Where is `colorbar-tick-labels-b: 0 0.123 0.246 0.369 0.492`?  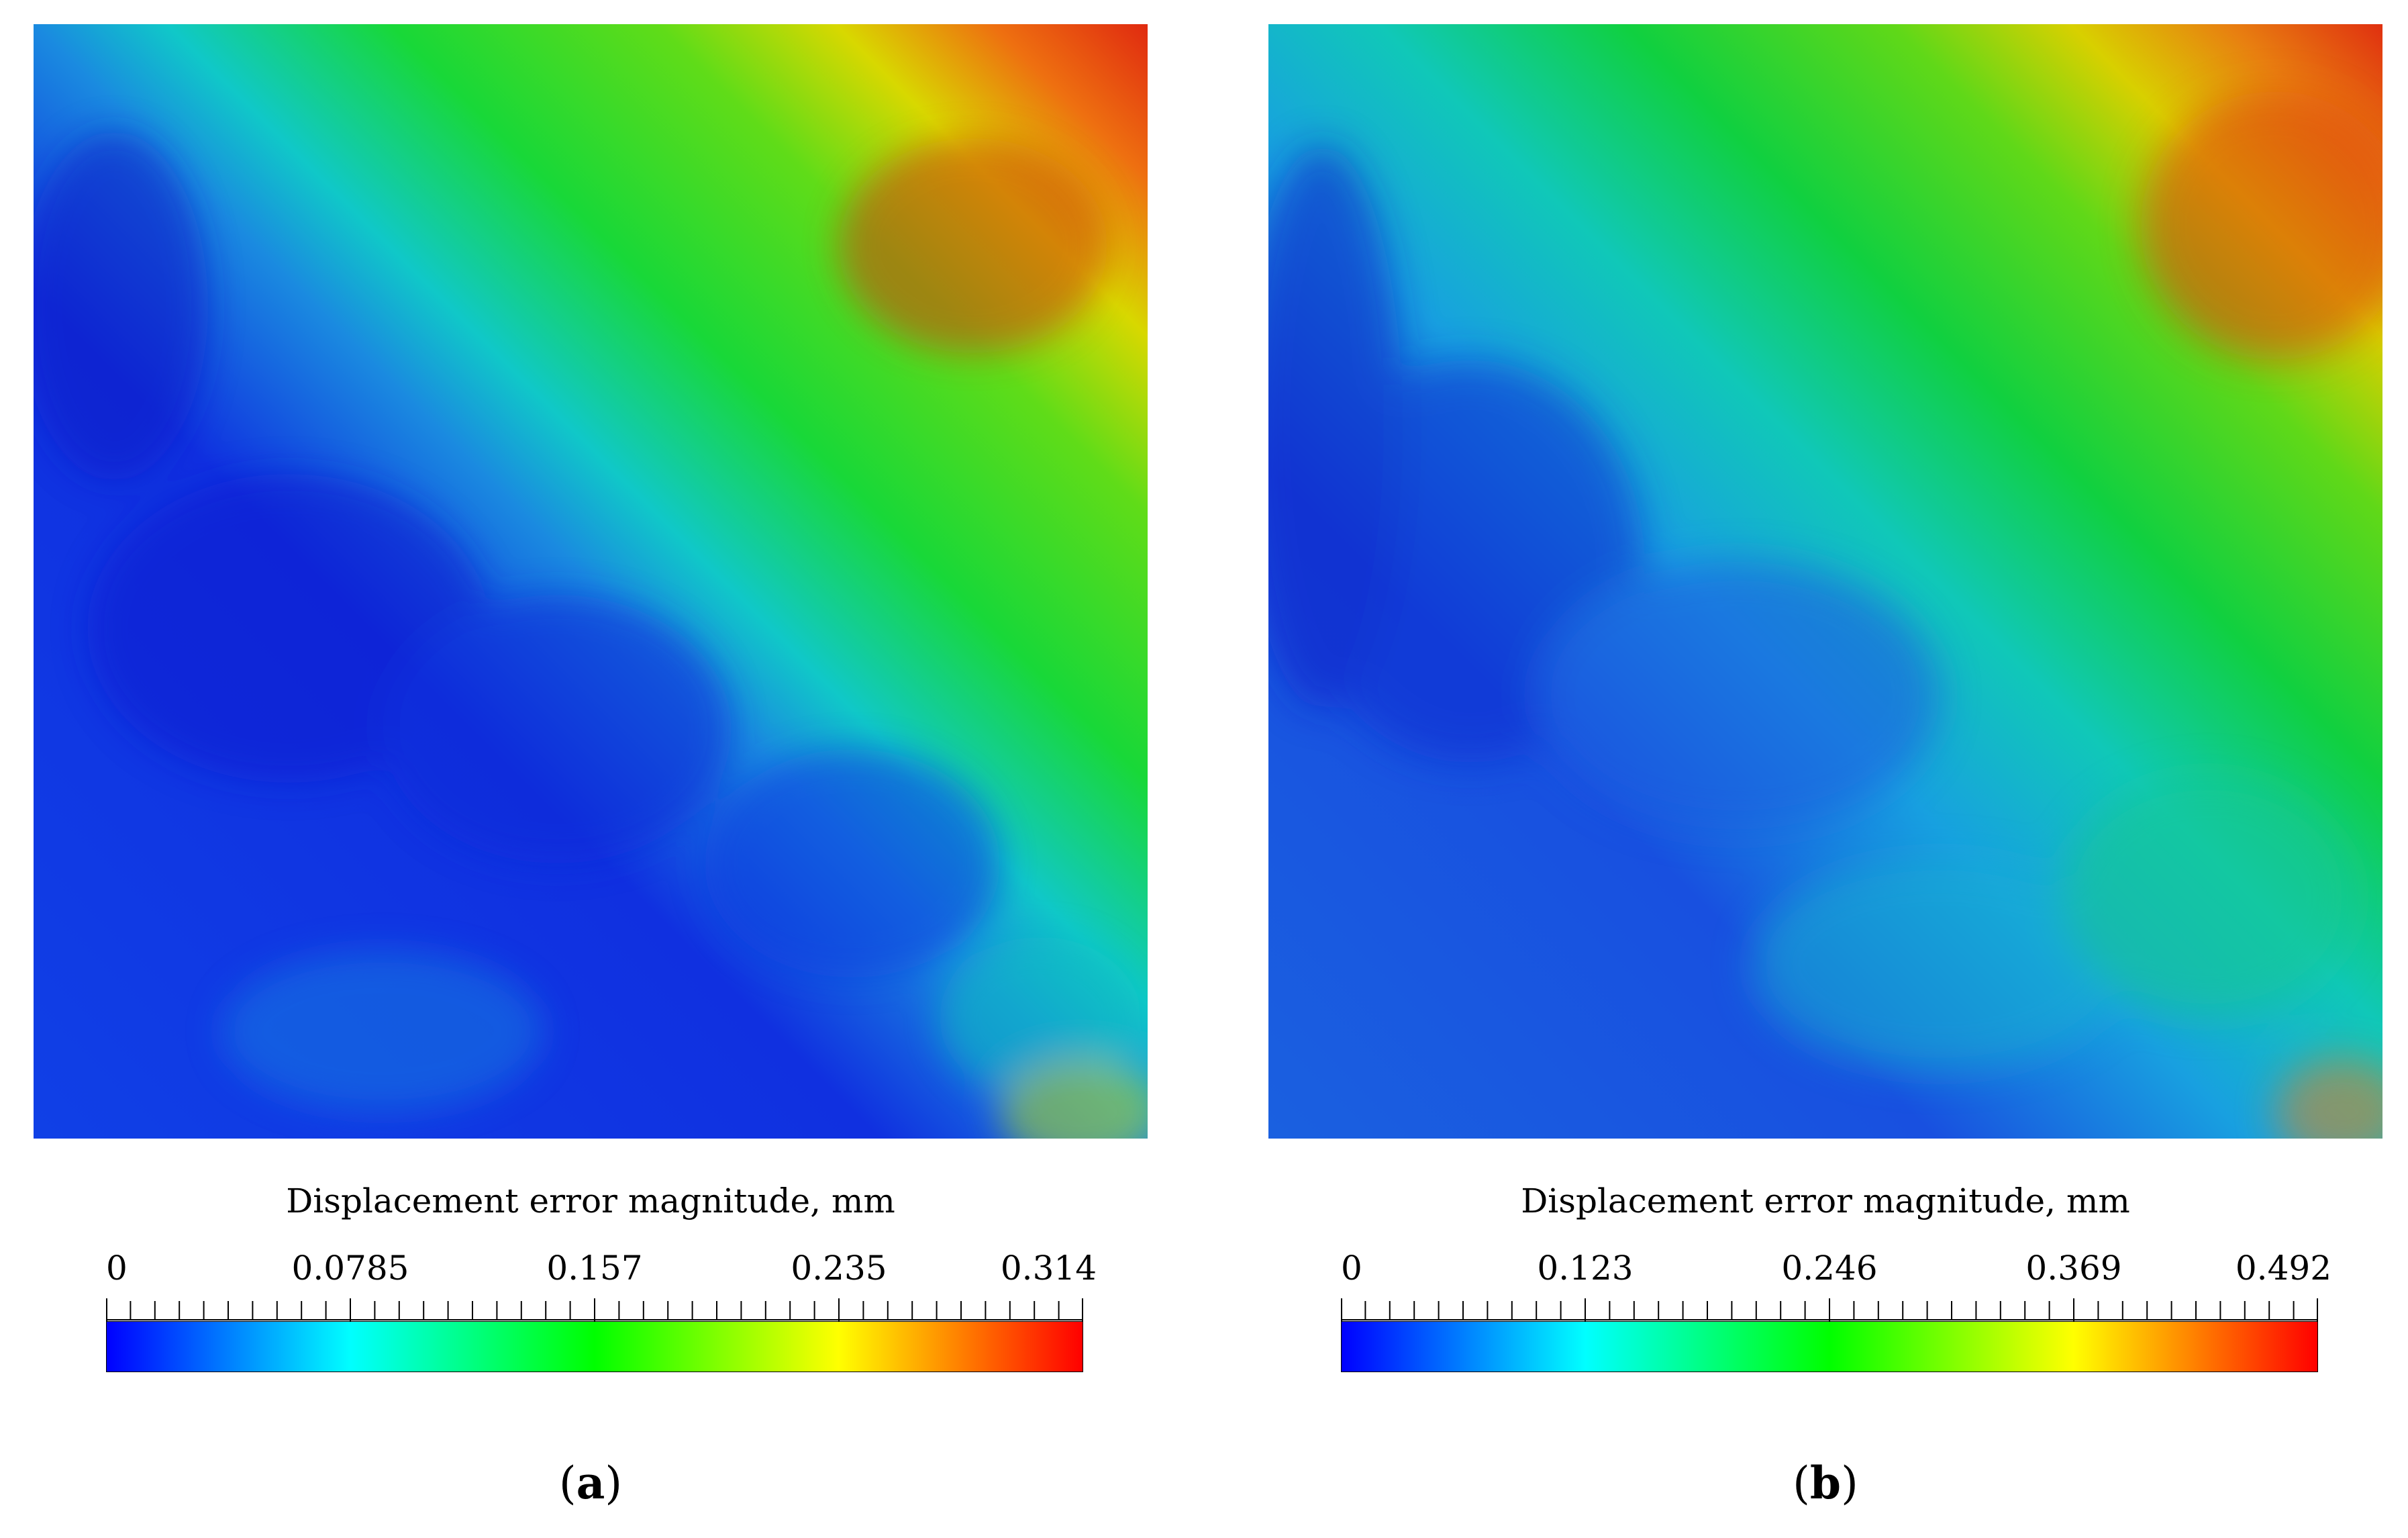
colorbar-tick-labels-b: 0 0.123 0.246 0.369 0.492 is located at coordinates (1836, 1271).